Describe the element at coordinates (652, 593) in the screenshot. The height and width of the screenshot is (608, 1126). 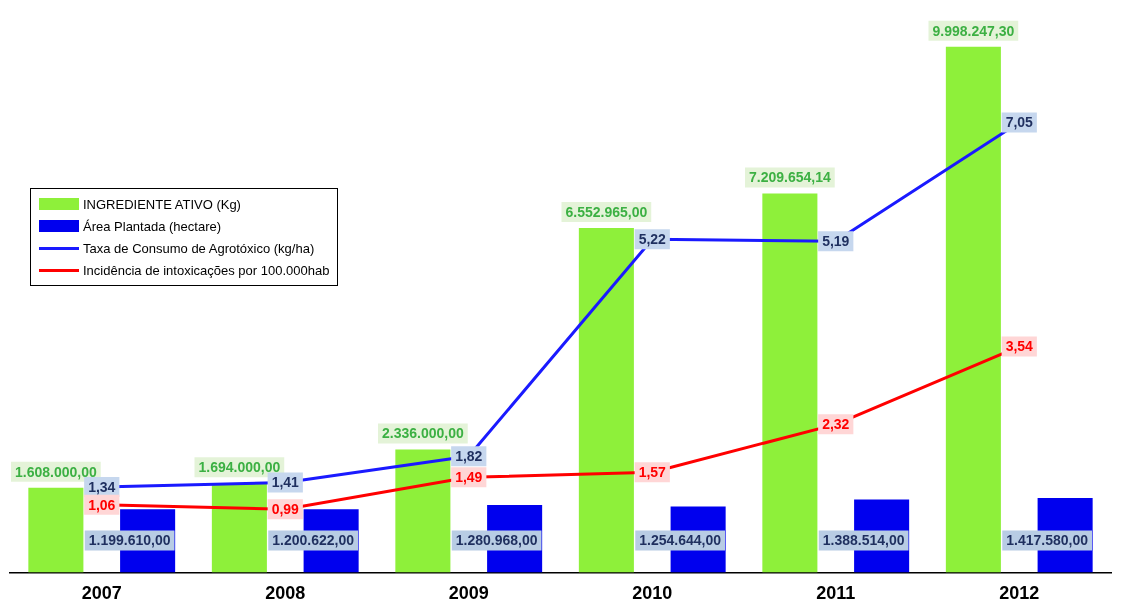
I see `x-tick-label: 2010` at that location.